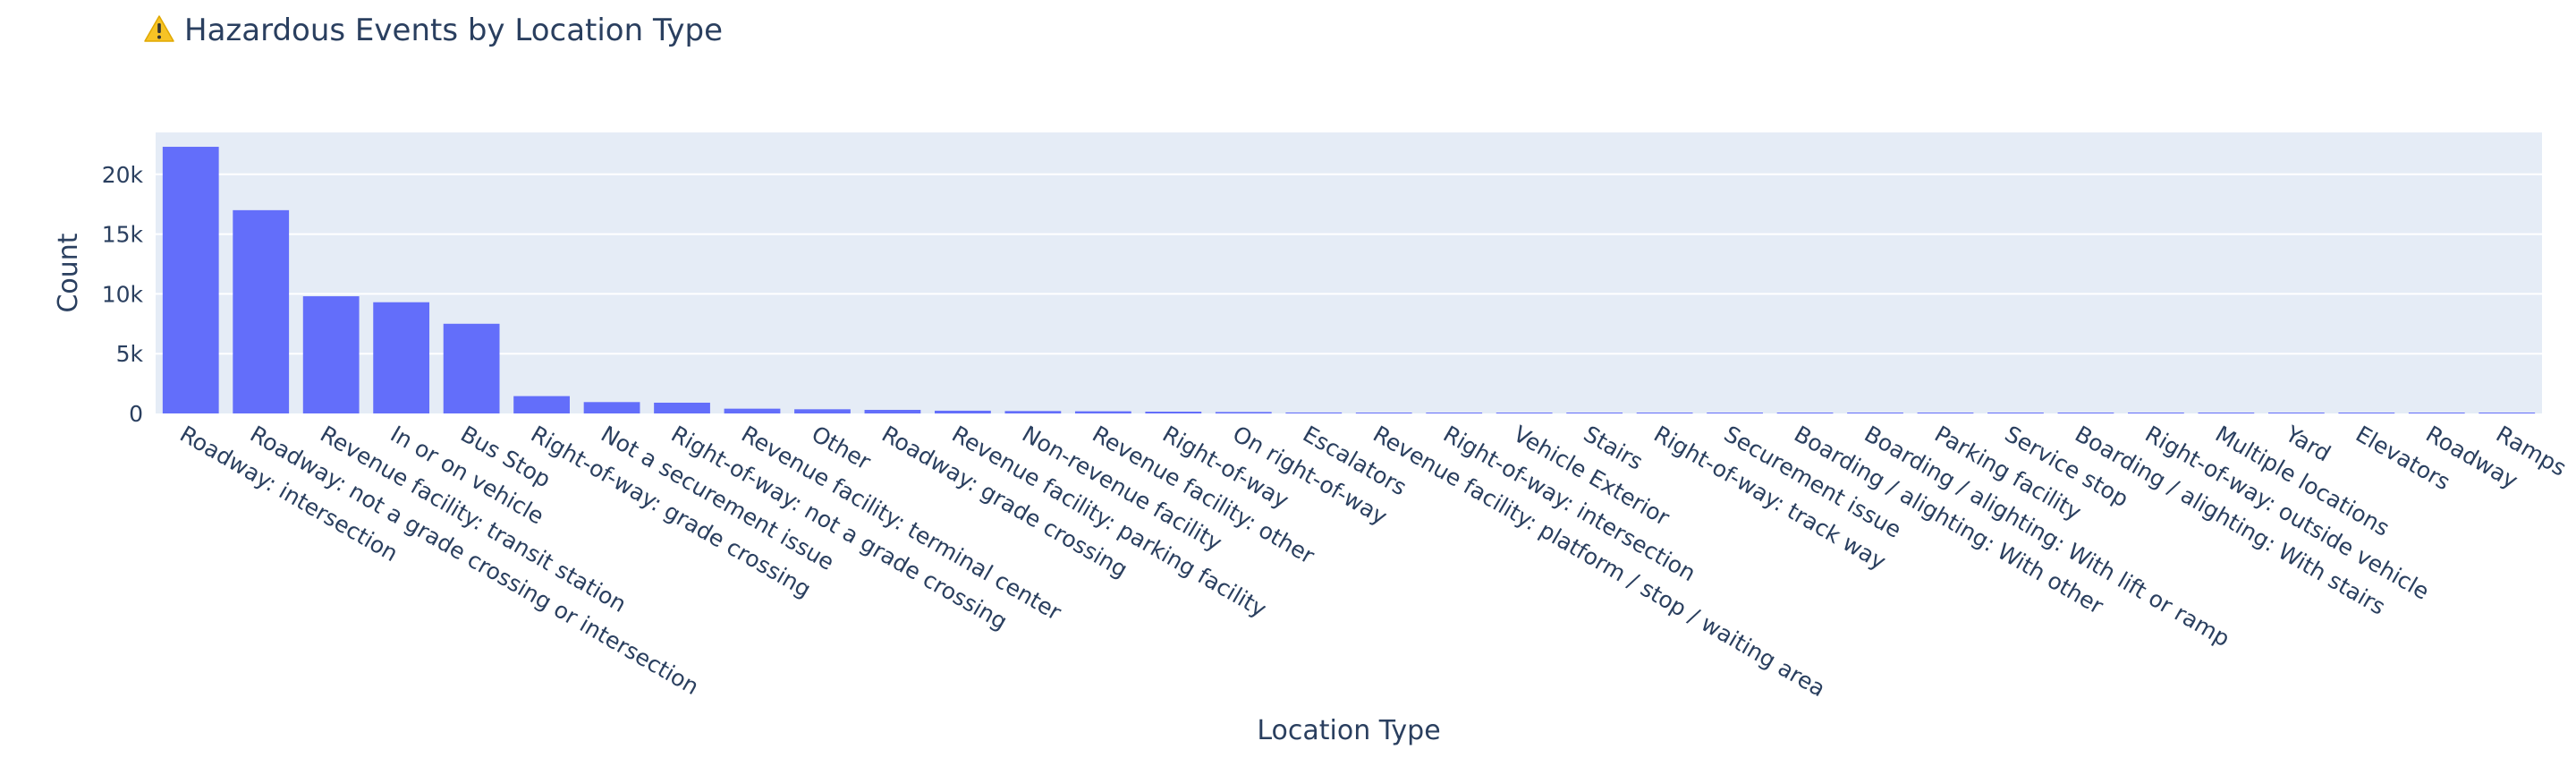 This screenshot has height=775, width=2576. I want to click on y-tick-label: 10k, so click(123, 294).